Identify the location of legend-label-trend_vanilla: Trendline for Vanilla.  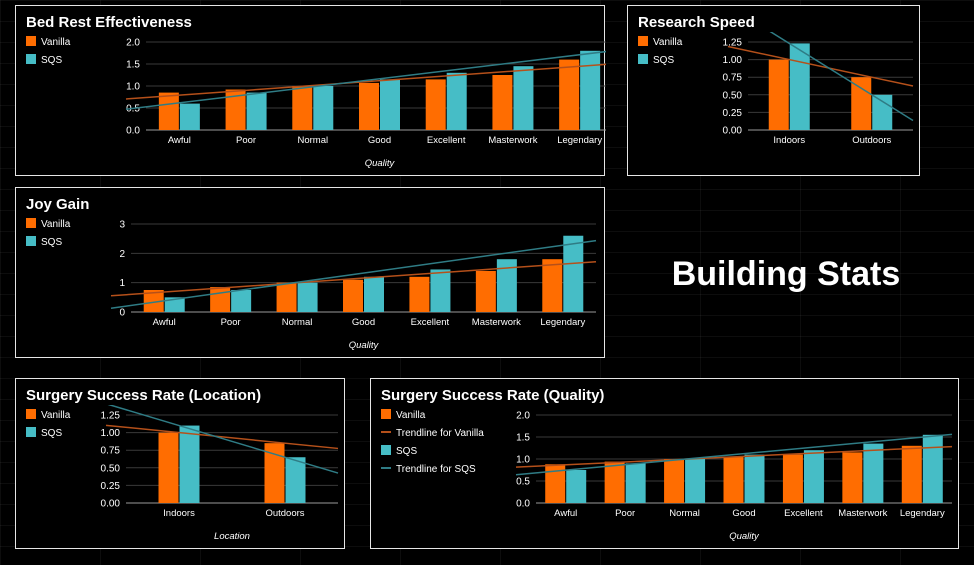
(440, 433).